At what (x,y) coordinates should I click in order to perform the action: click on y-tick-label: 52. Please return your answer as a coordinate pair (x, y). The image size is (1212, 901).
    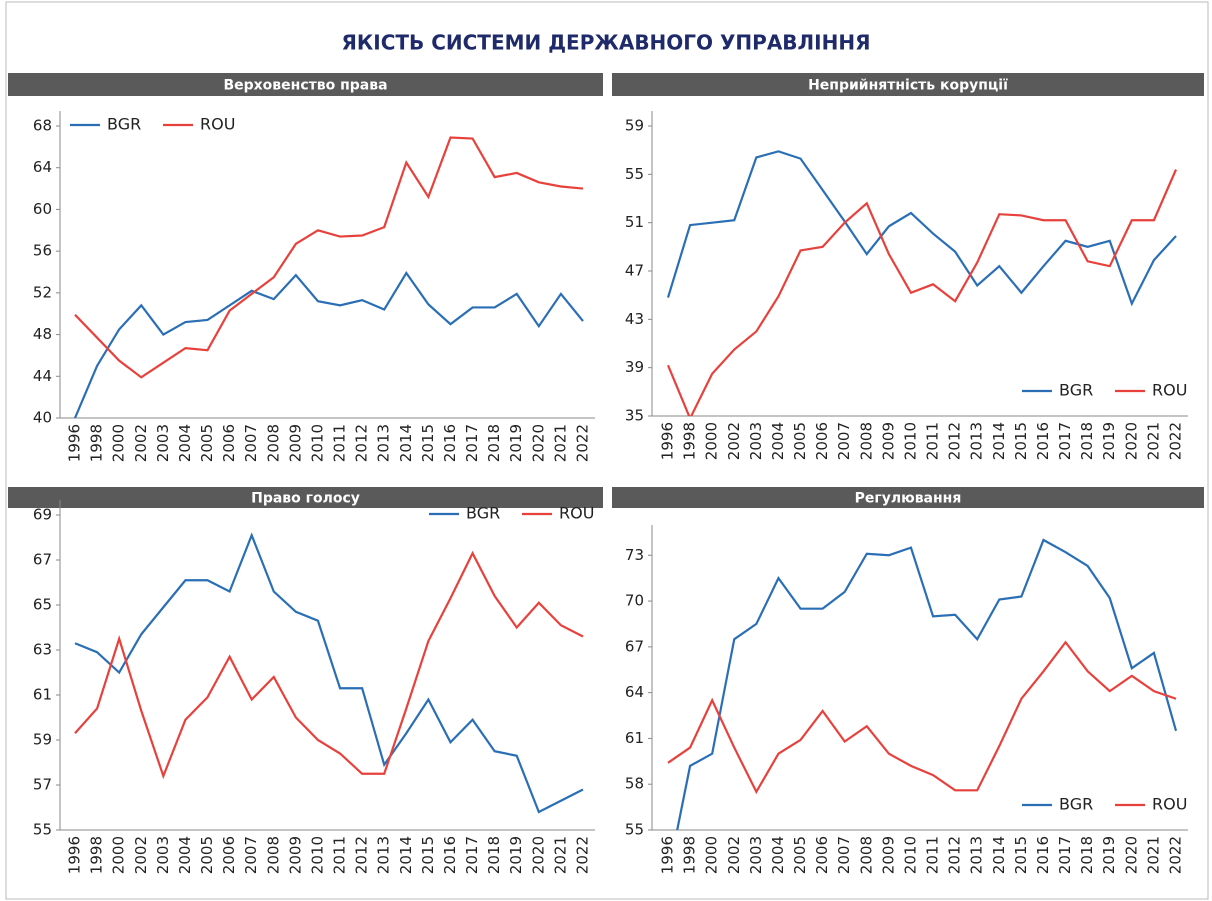
    Looking at the image, I should click on (42, 292).